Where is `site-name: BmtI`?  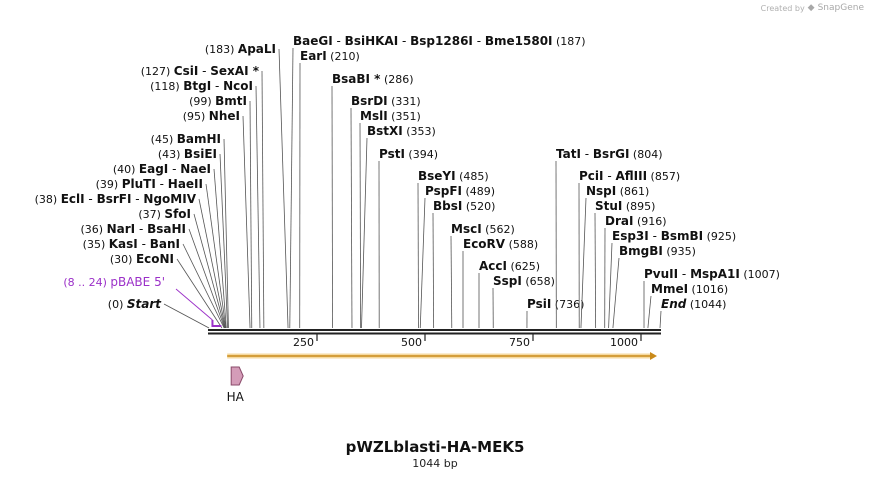
site-name: BmtI is located at coordinates (231, 101).